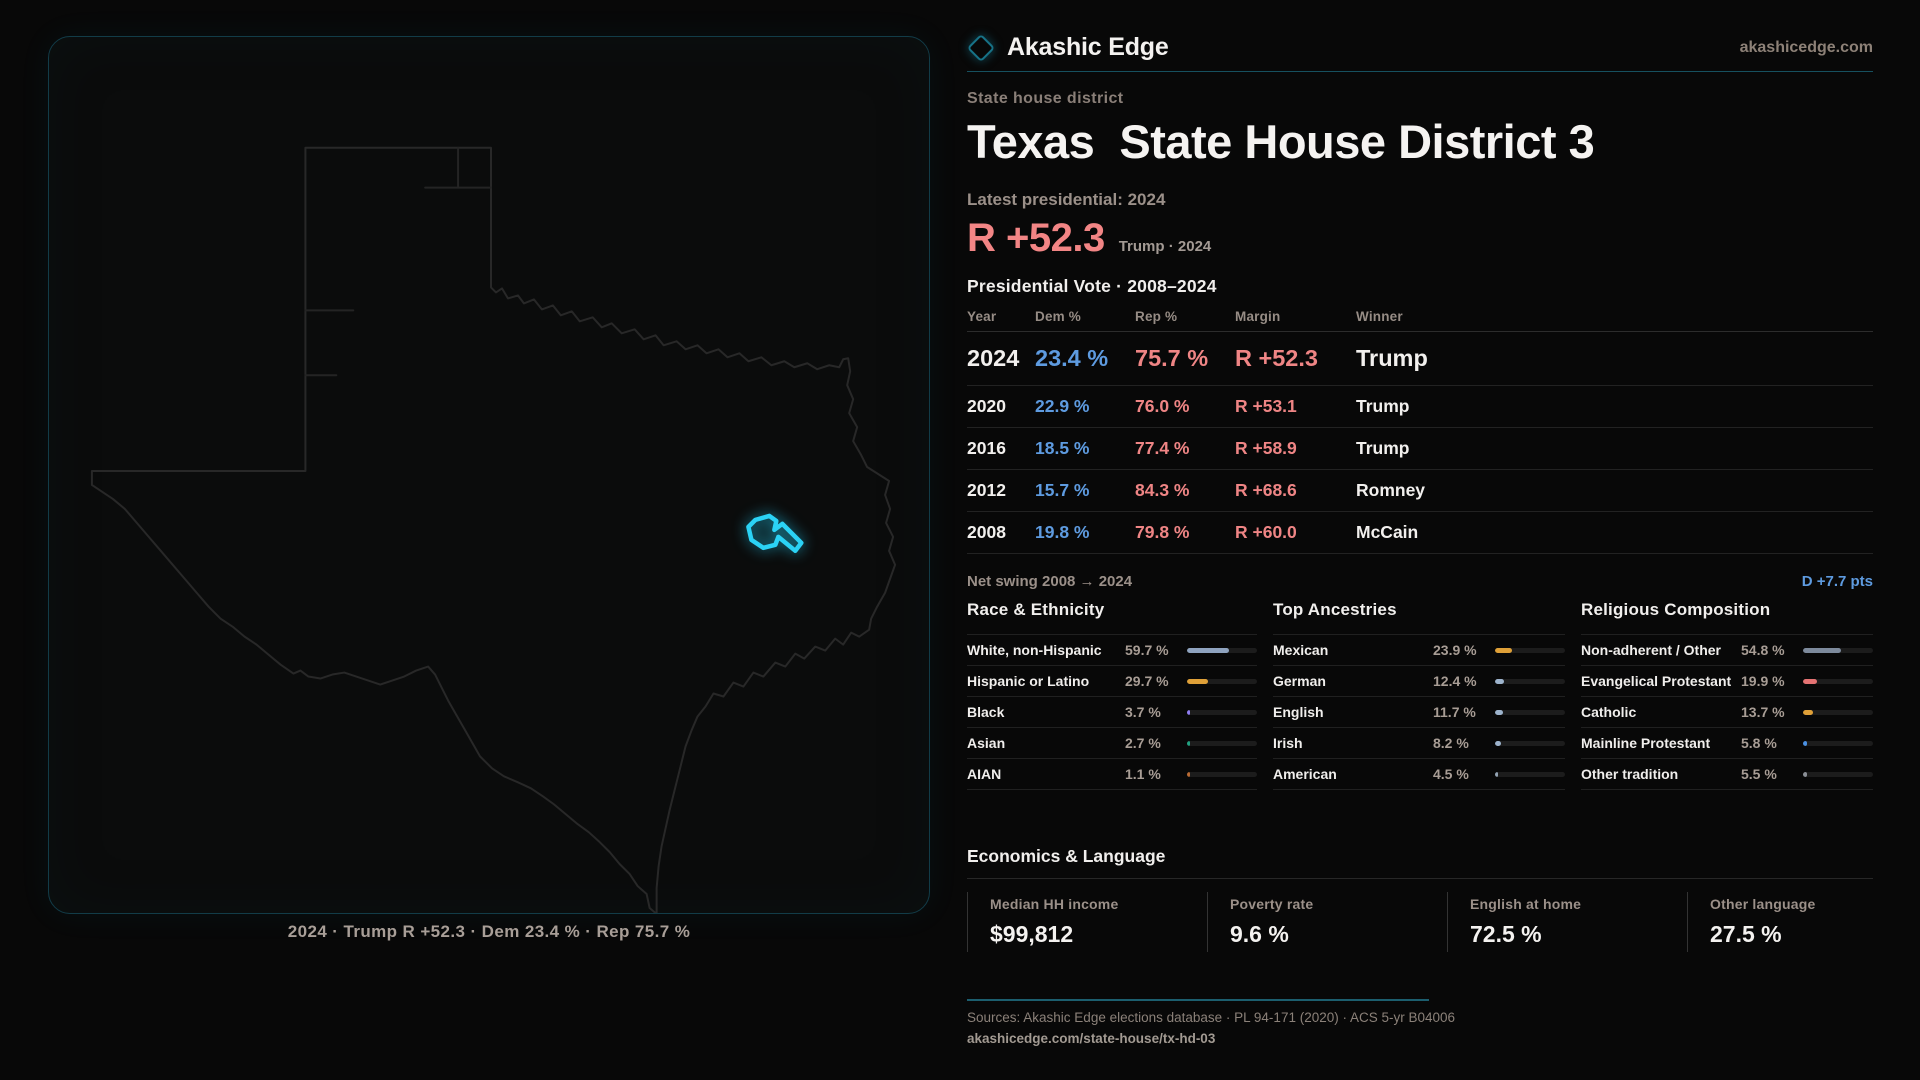  Describe the element at coordinates (1609, 711) in the screenshot. I see `demo-label: Catholic` at that location.